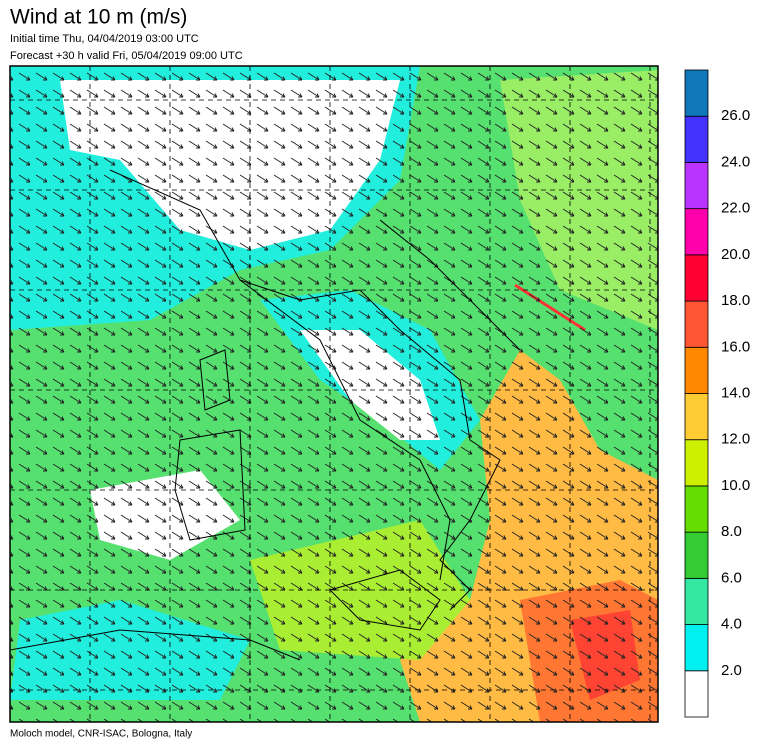  Describe the element at coordinates (735, 346) in the screenshot. I see `colorbar-label: 16.0` at that location.